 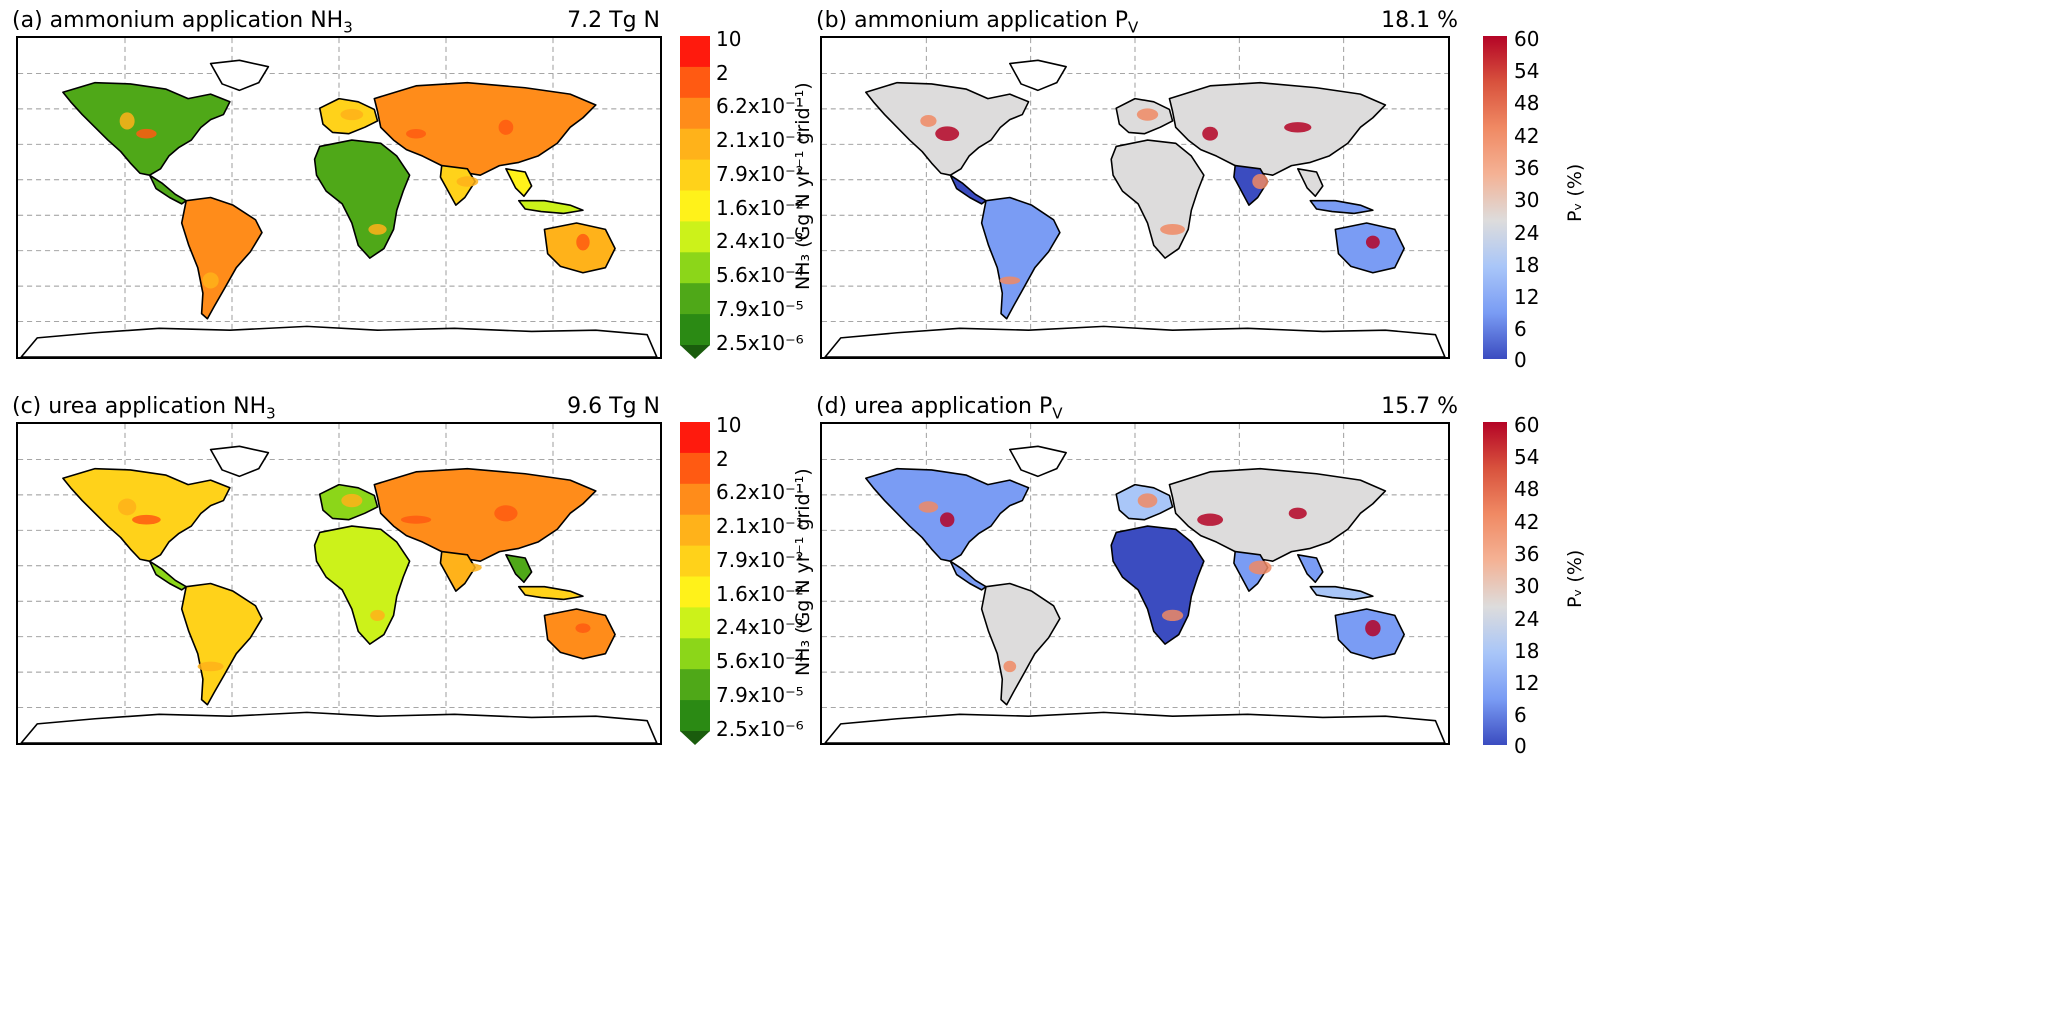 I want to click on map-panel-b, so click(x=1135, y=197).